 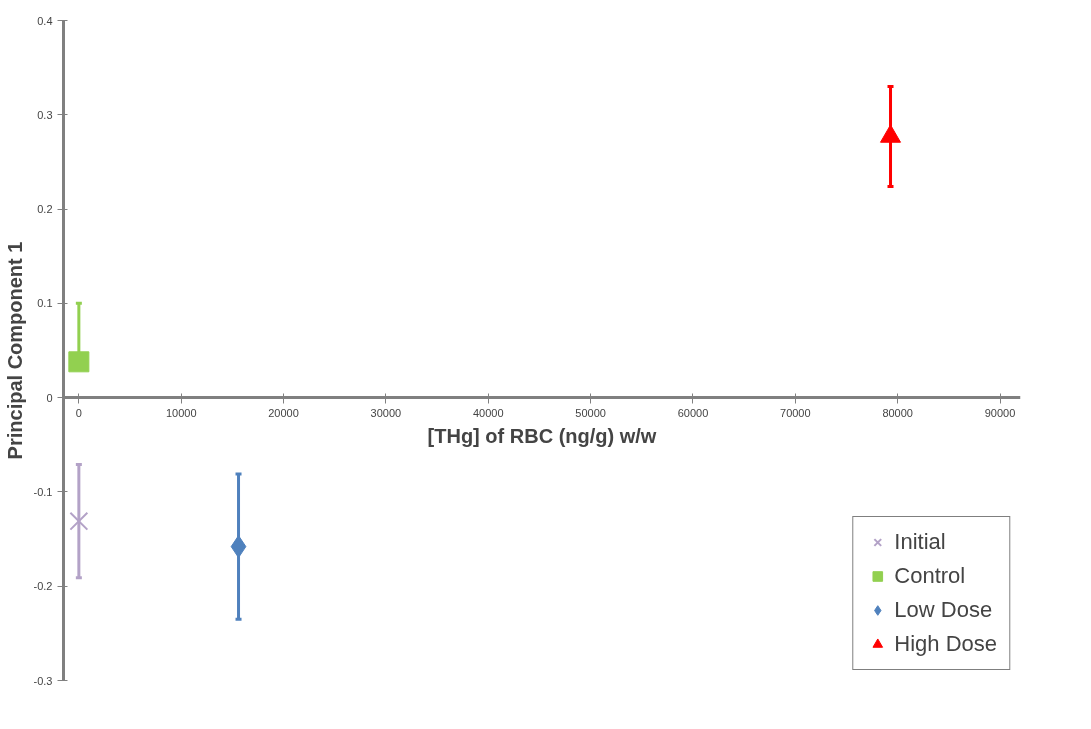 What do you see at coordinates (14, 350) in the screenshot?
I see `y-axis-title: Principal Component 1` at bounding box center [14, 350].